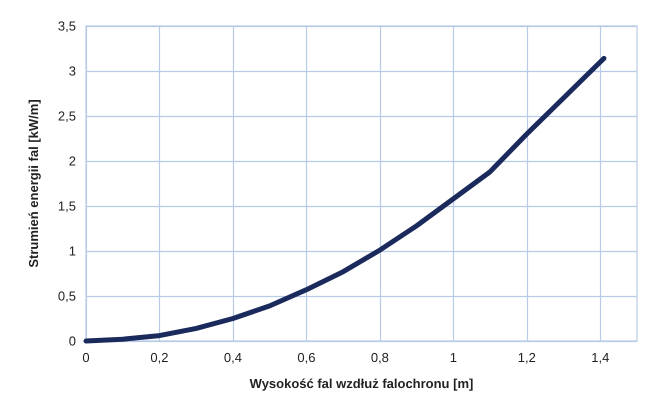  I want to click on y-axis-title: Strumień energii fal [kW/m], so click(33, 183).